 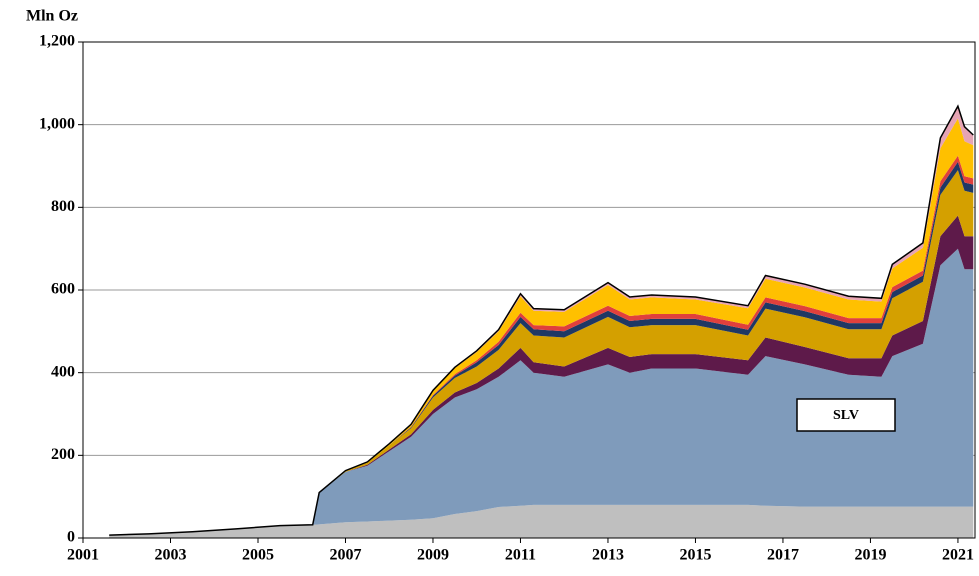 I want to click on y-tick-label: 1,000, so click(x=57, y=123).